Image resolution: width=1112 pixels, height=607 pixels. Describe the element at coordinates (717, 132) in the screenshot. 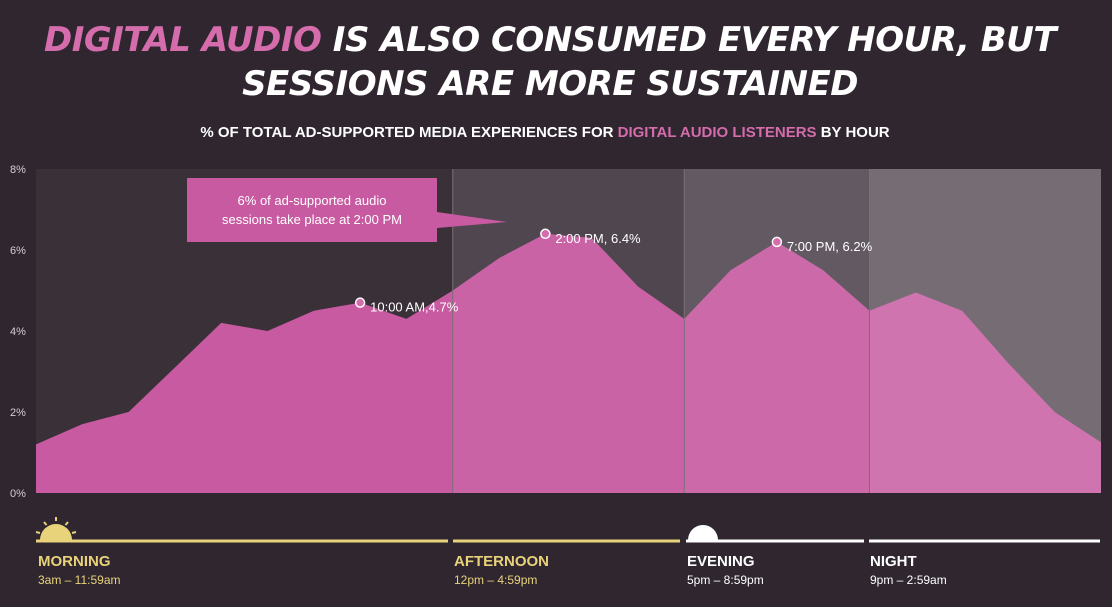

I see `subtitle-highlight: DIGITAL AUDIO LISTENERS` at that location.